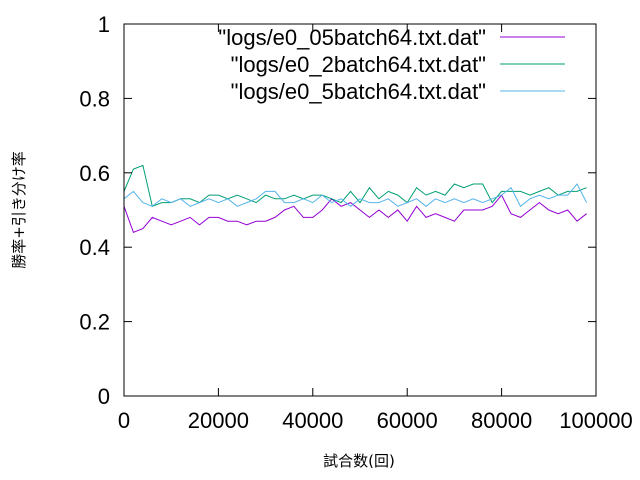 Image resolution: width=640 pixels, height=480 pixels. I want to click on y-tick-label: 0.8, so click(94, 98).